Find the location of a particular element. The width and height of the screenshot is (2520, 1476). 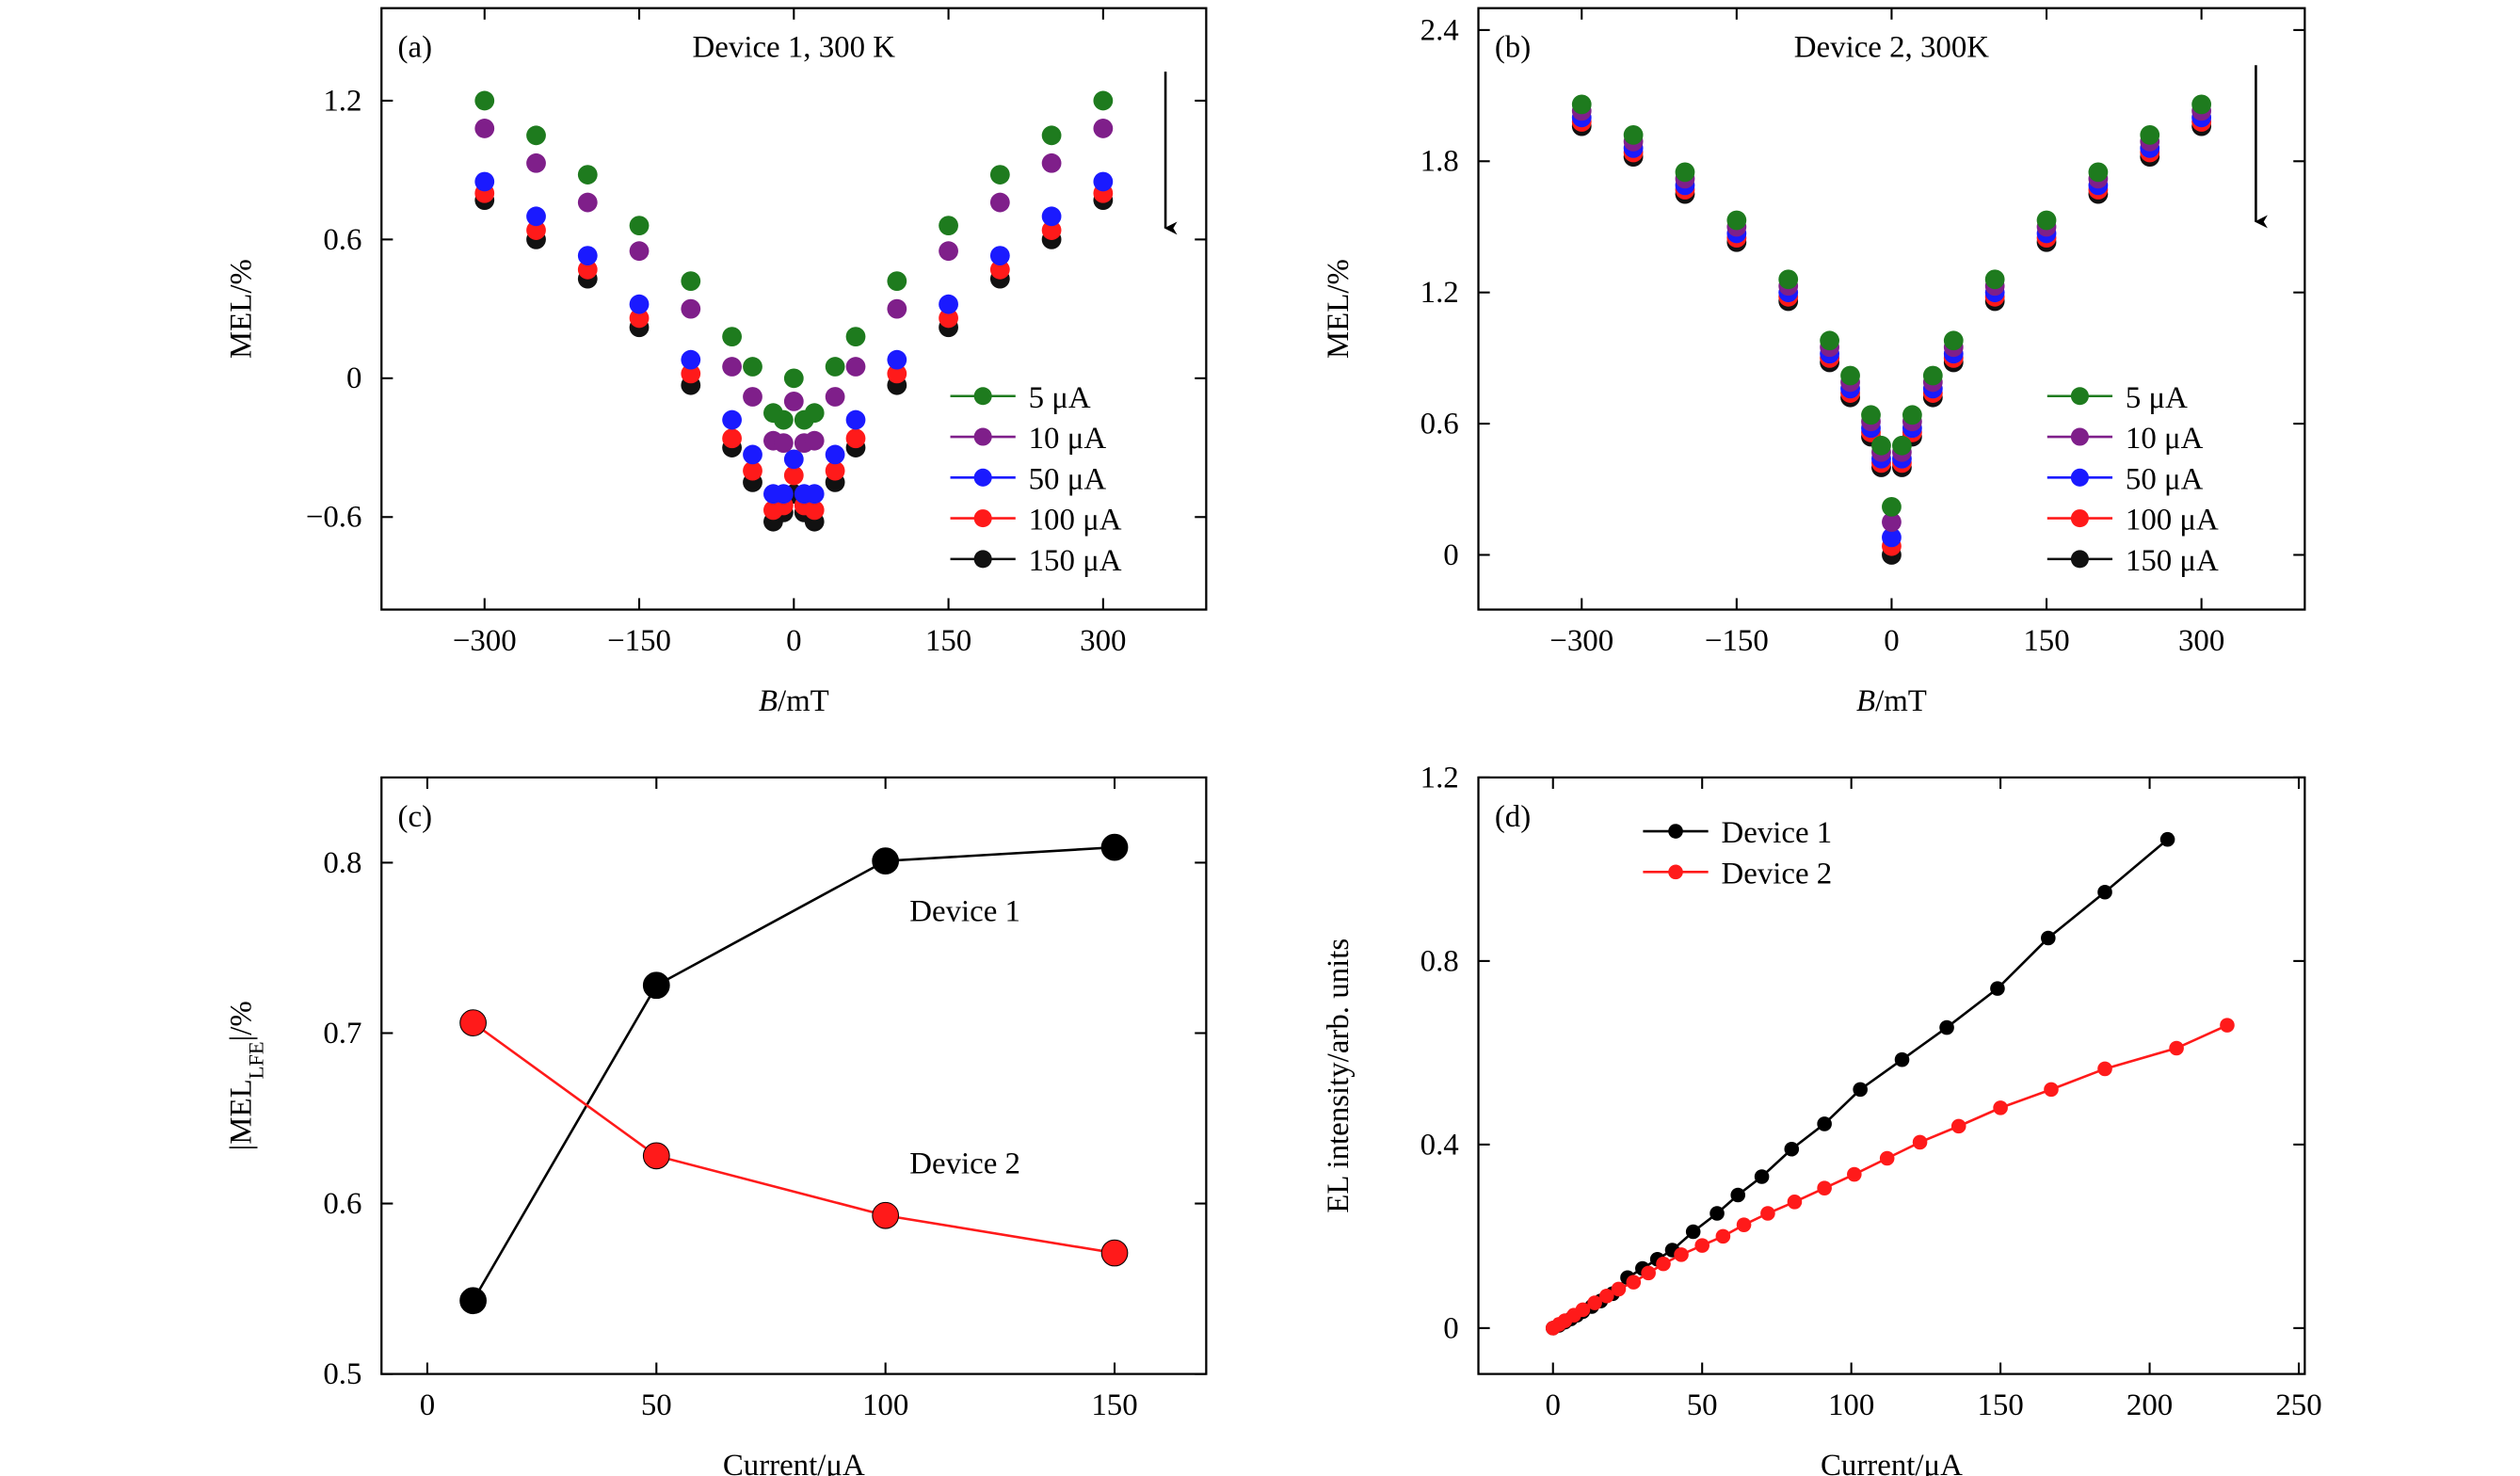

panel-label: (d) is located at coordinates (1513, 817).